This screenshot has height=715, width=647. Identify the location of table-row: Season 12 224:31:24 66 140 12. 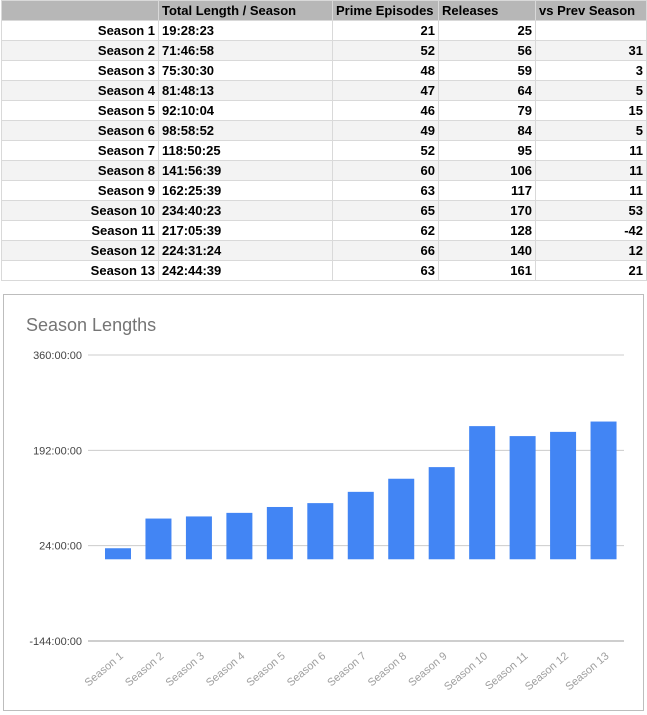
(324, 250).